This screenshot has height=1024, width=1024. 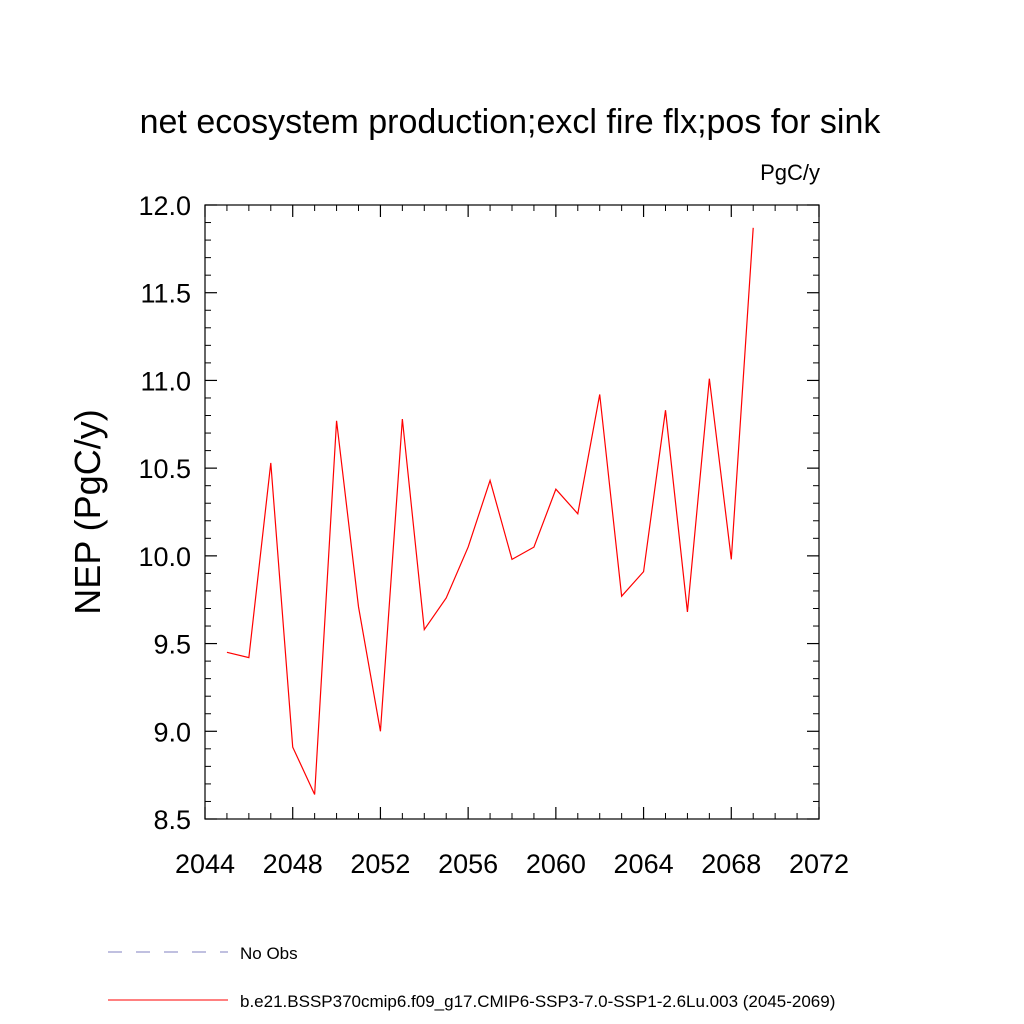 What do you see at coordinates (819, 864) in the screenshot?
I see `x-tick-label: 2072` at bounding box center [819, 864].